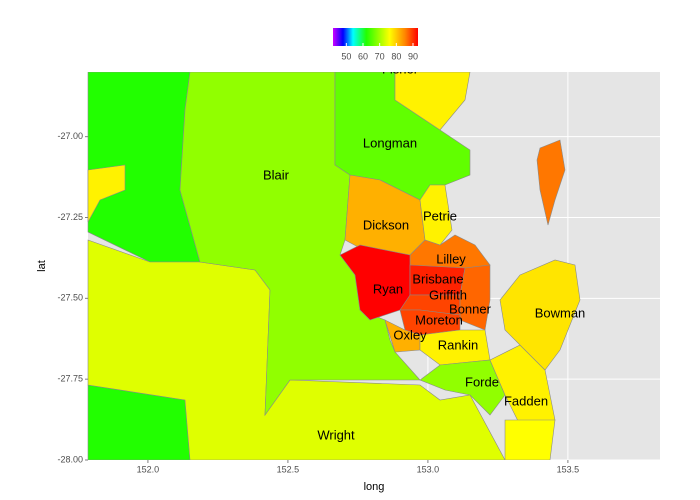  What do you see at coordinates (568, 469) in the screenshot?
I see `x-tick-label: 153.5` at bounding box center [568, 469].